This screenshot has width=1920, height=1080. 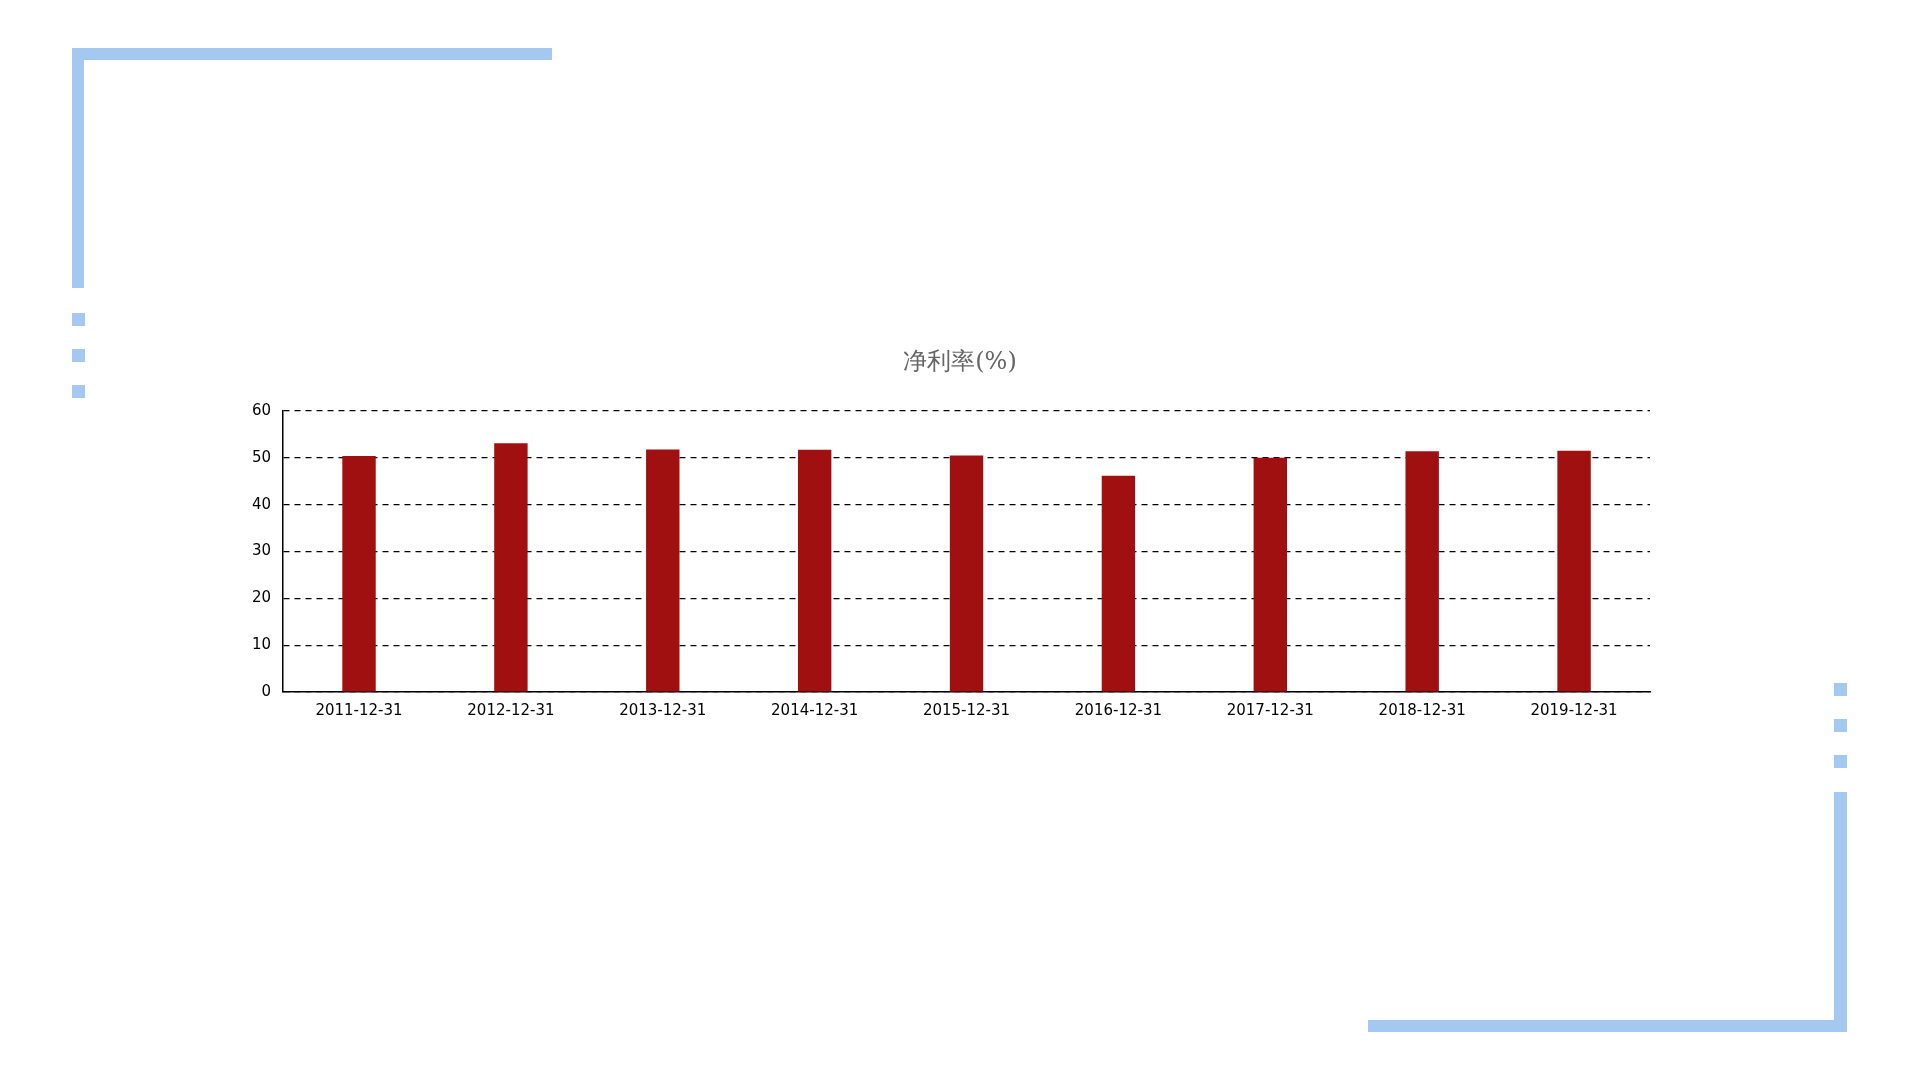 I want to click on y-tick-label: 0, so click(x=266, y=690).